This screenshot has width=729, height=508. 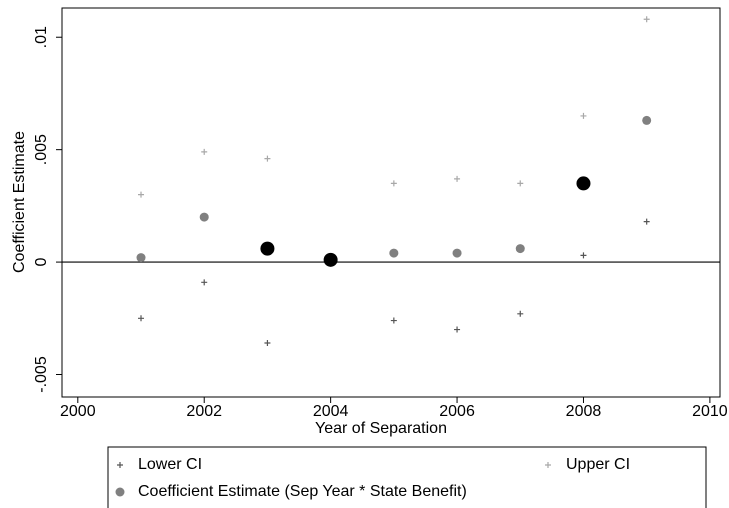 What do you see at coordinates (584, 411) in the screenshot?
I see `x-tick-label: 2008` at bounding box center [584, 411].